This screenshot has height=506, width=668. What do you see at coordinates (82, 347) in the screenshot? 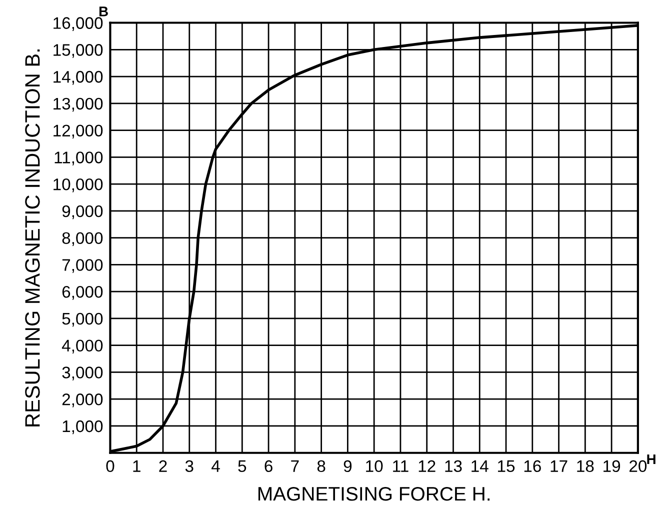
I see `y-tick-label: 4,000` at bounding box center [82, 347].